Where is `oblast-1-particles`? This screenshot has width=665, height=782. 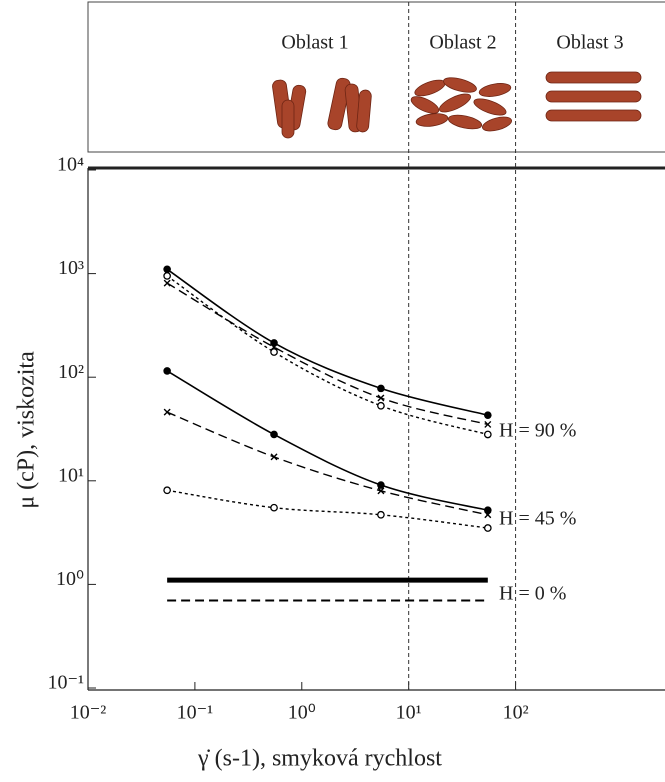
oblast-1-particles is located at coordinates (322, 108).